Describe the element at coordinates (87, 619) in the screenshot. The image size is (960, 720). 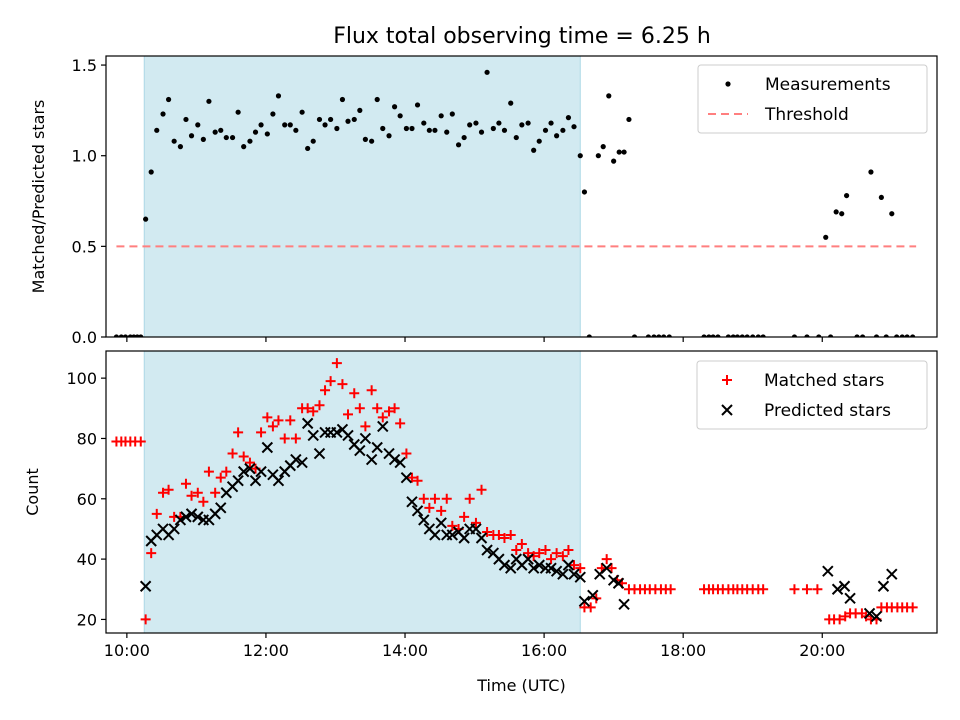
I see `y-tick-label: 20` at that location.